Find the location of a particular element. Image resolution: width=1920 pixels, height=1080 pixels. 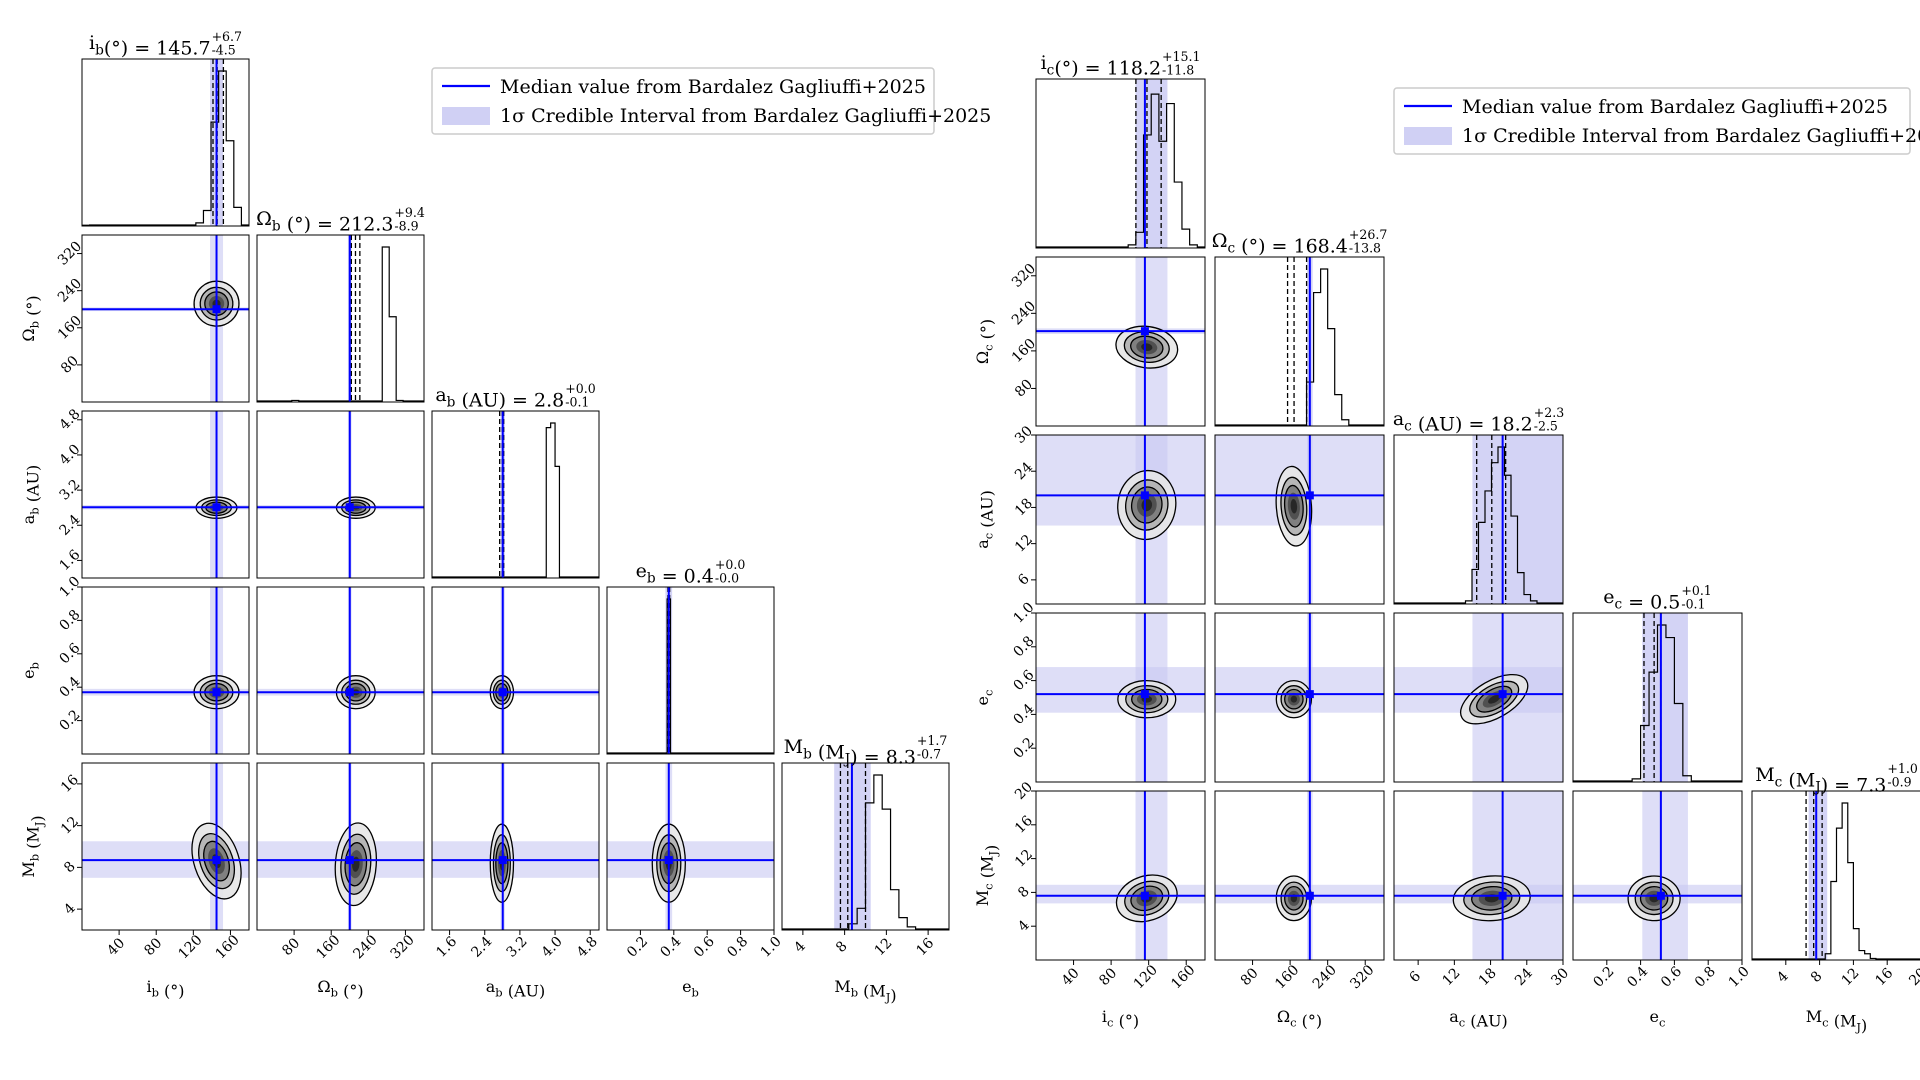

title-upper: +6.7 is located at coordinates (227, 36).